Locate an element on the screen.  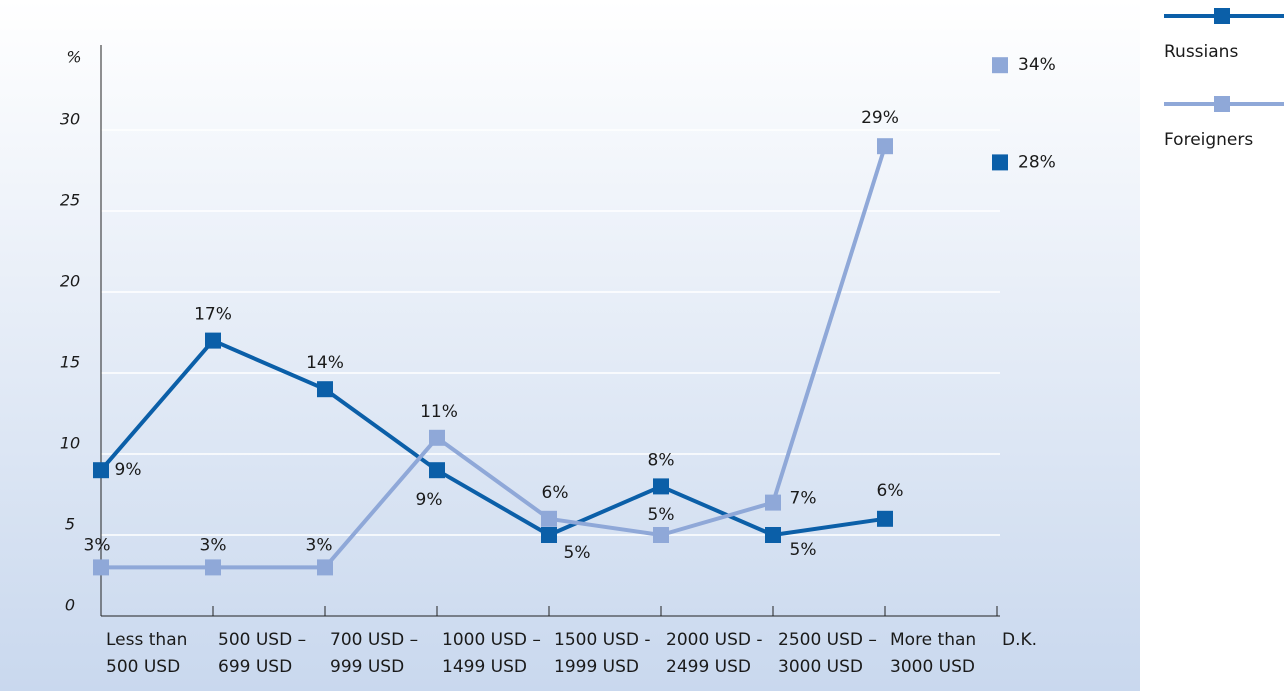
y-axis-label: % is located at coordinates (73, 57).